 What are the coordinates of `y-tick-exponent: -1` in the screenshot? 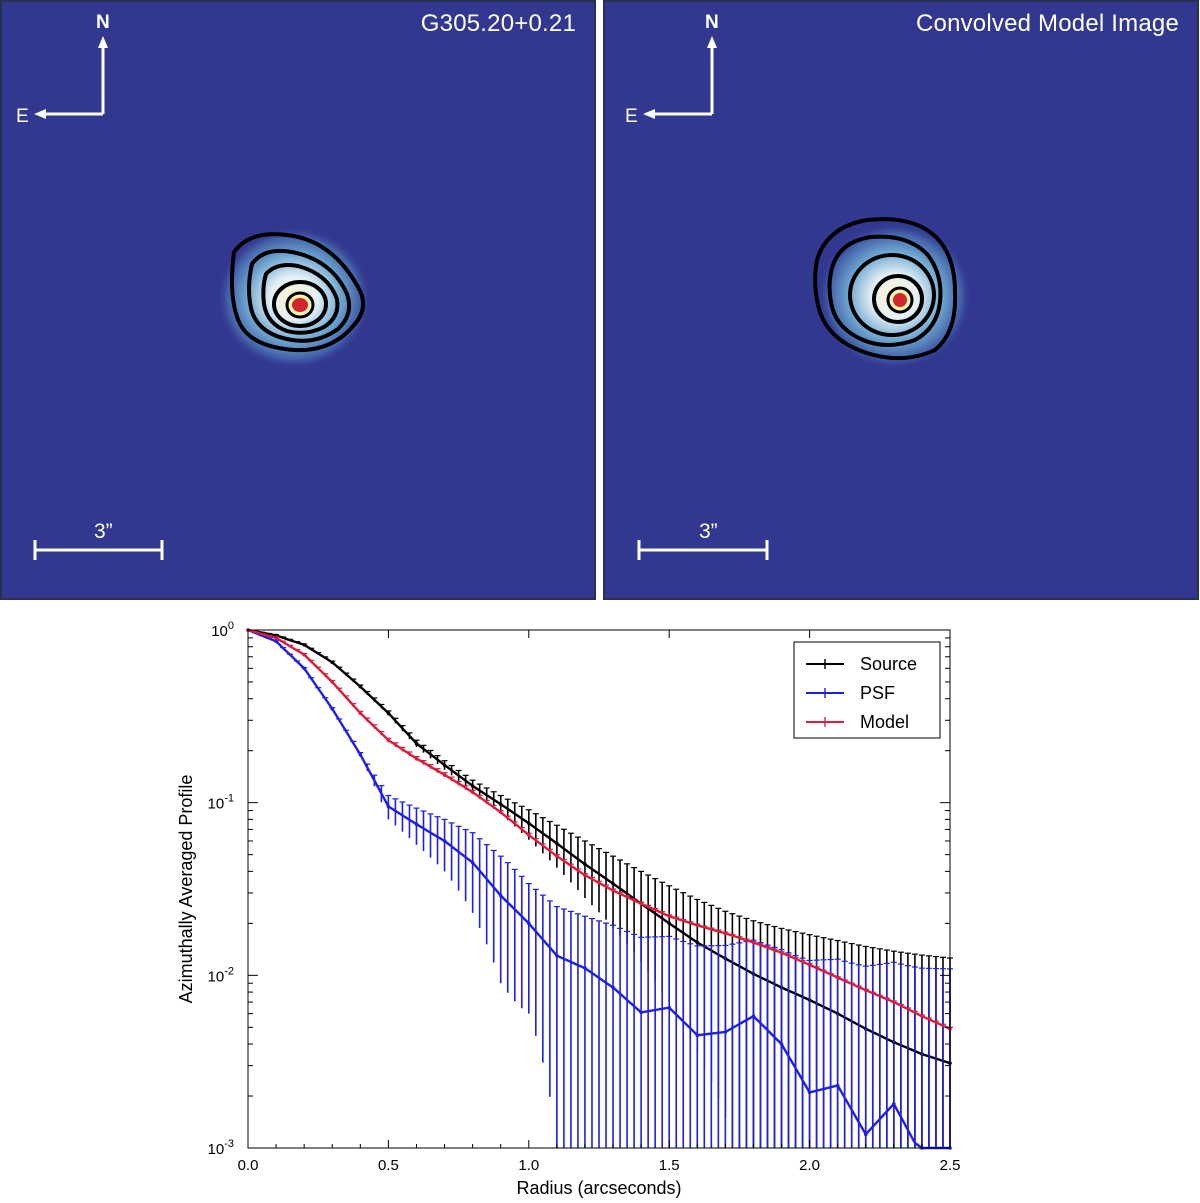 It's located at (229, 799).